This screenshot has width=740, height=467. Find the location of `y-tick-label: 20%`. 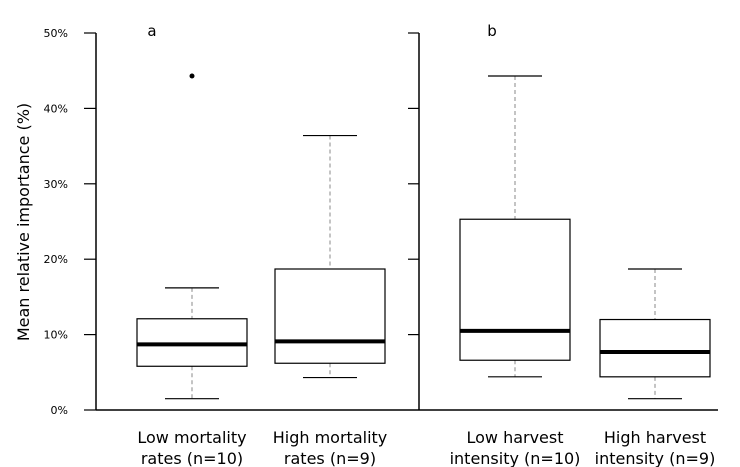

y-tick-label: 20% is located at coordinates (56, 259).